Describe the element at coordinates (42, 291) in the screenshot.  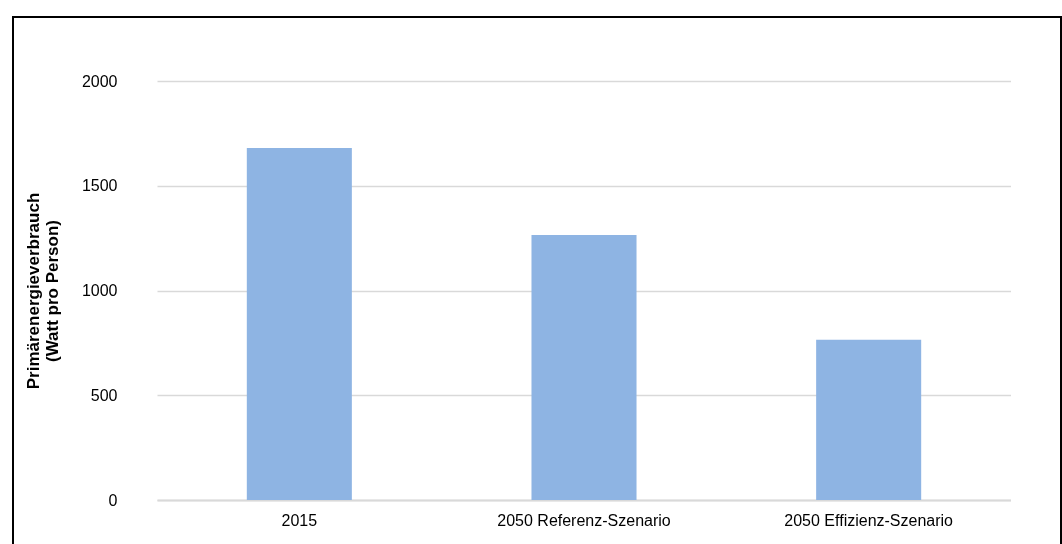
I see `y-axis-title: Primärenergieverbrauch (Watt pro Person)` at that location.